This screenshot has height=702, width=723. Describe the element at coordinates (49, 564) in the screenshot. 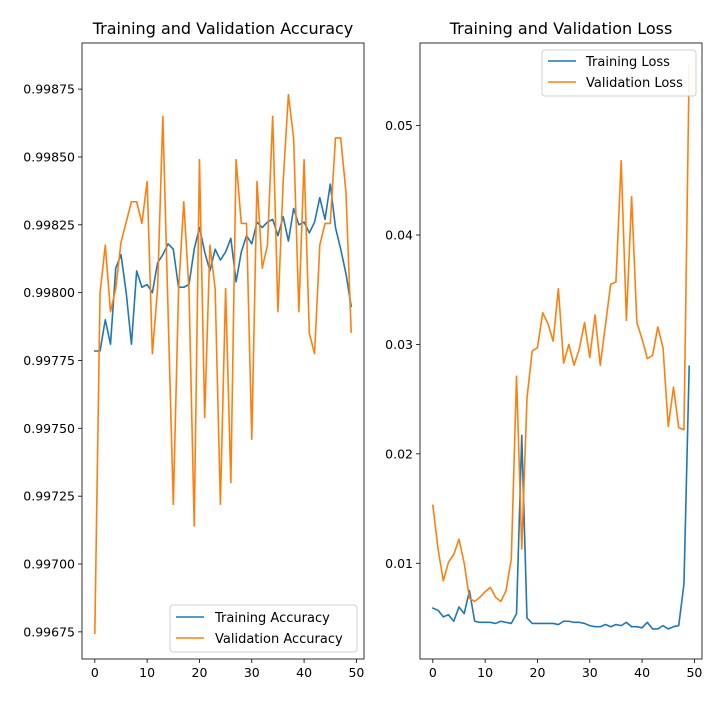

I see `accuracy-y-tick-label: 0.99700` at that location.